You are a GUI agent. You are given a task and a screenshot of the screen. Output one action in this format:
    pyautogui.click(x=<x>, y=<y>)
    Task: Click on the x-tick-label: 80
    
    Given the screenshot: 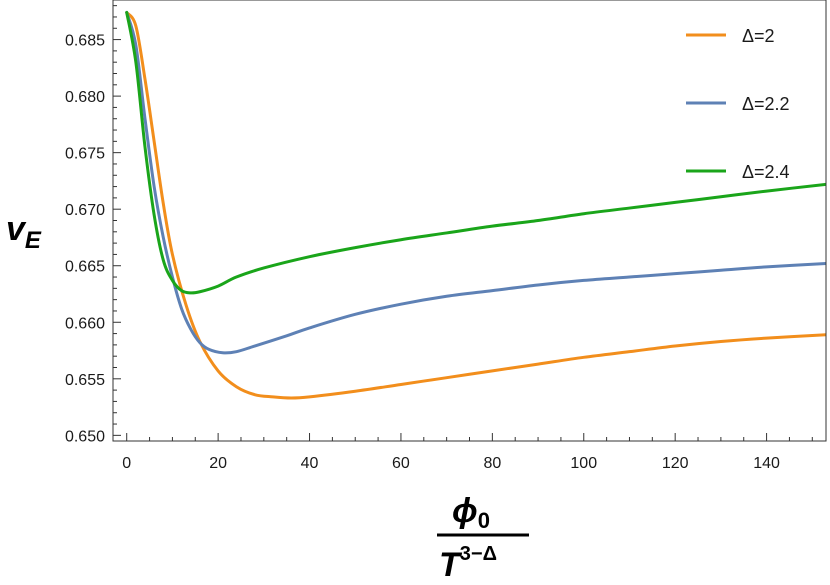 What is the action you would take?
    pyautogui.click(x=492, y=463)
    